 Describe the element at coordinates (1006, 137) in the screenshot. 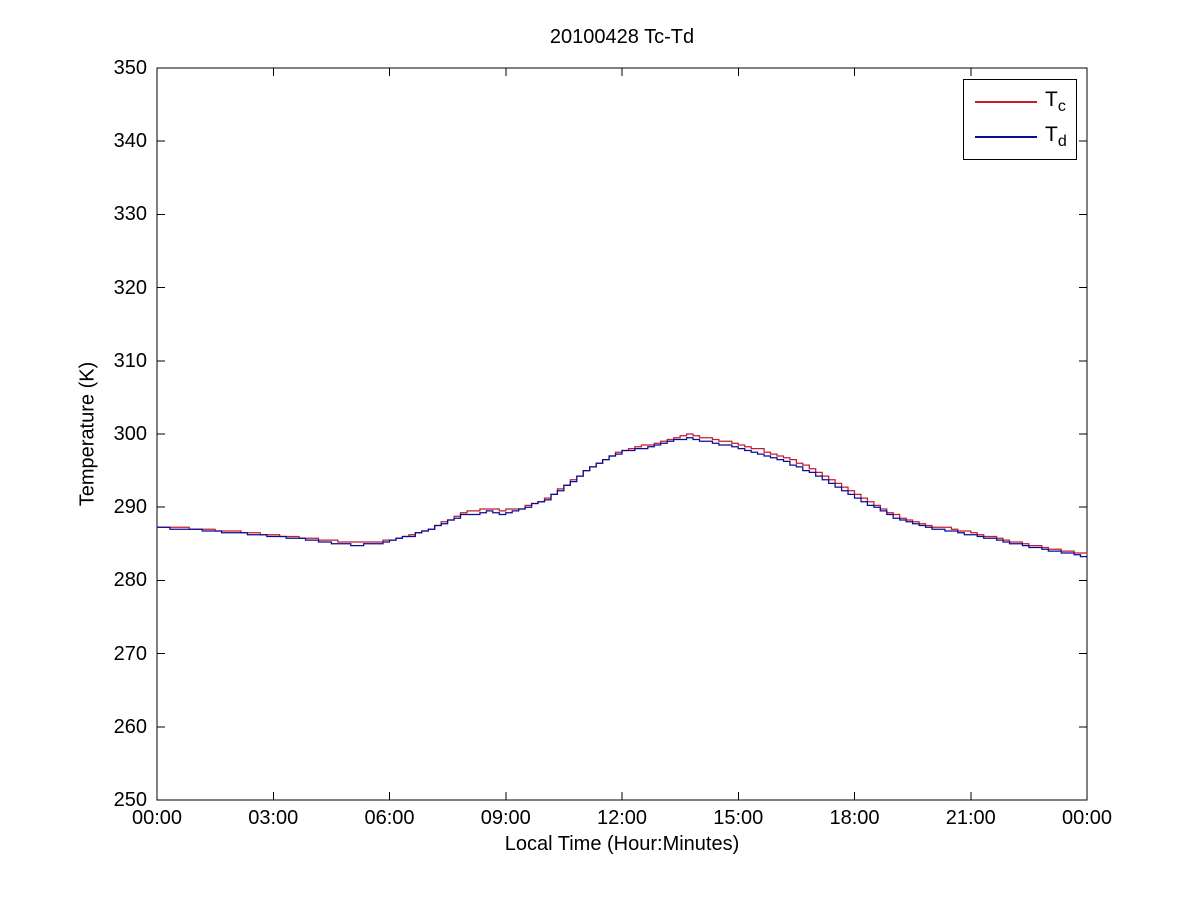

I see `td-line-swatch` at that location.